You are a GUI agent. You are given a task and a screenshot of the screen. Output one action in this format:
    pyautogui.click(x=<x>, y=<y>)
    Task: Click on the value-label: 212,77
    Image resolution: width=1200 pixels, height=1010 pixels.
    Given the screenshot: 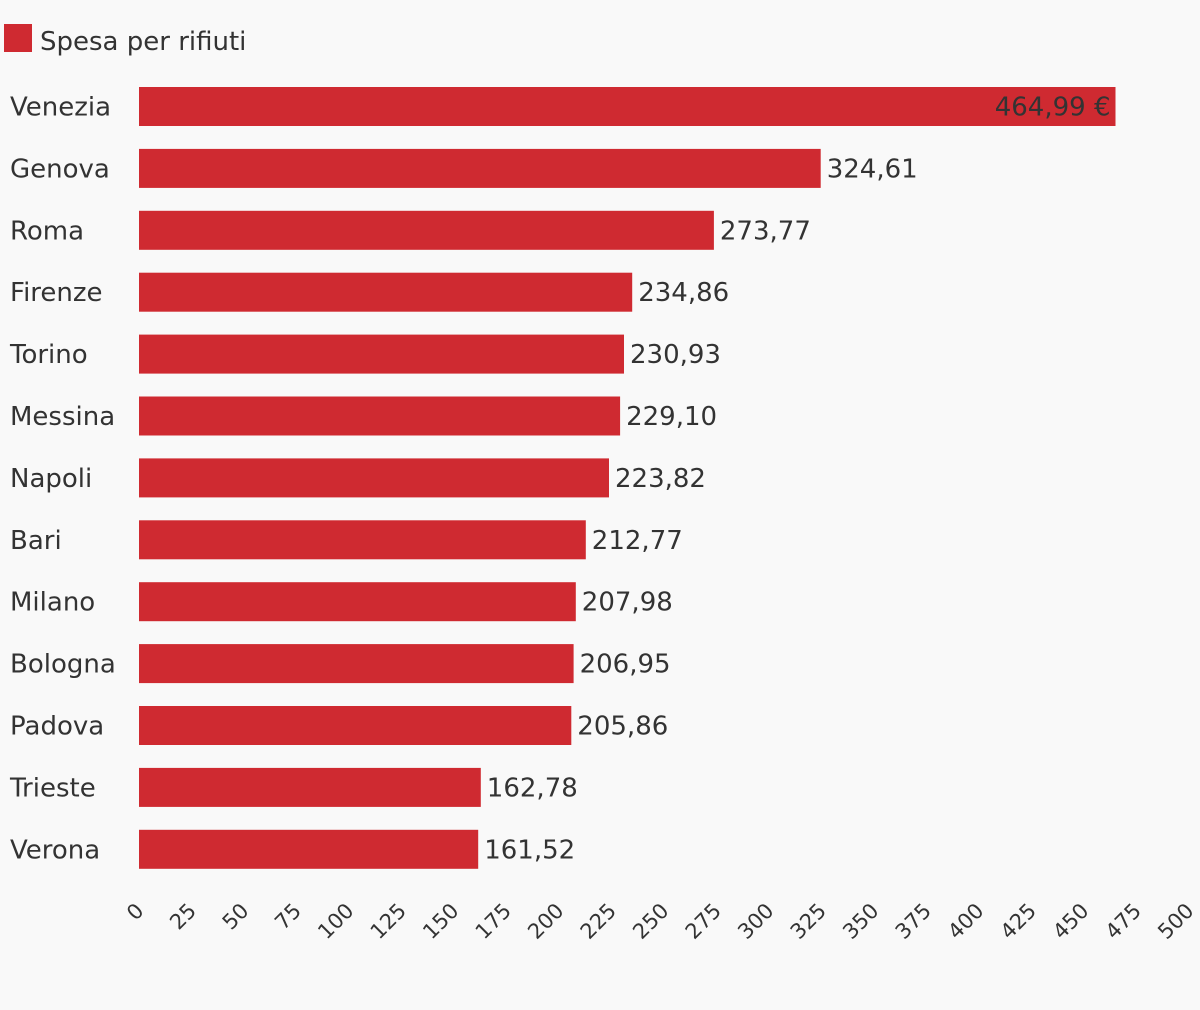 What is the action you would take?
    pyautogui.click(x=637, y=541)
    